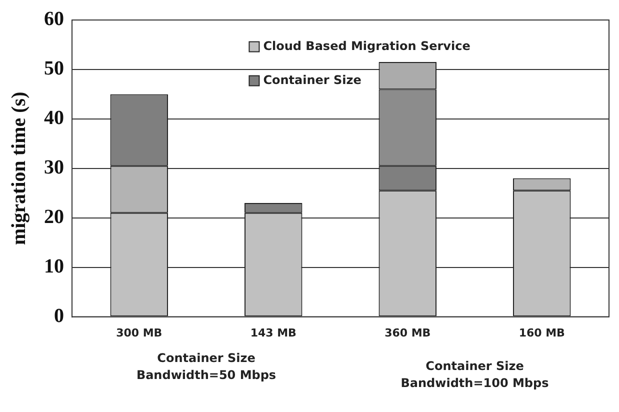 The width and height of the screenshot is (619, 412). Describe the element at coordinates (54, 69) in the screenshot. I see `y-tick-label: 50` at that location.